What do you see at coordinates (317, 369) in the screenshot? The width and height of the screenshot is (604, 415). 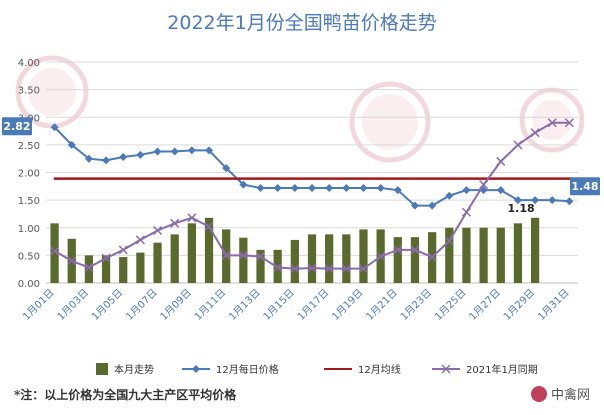 I see `legend: 本月走势 12月每日价格 12月均线 2021年1月同期` at bounding box center [317, 369].